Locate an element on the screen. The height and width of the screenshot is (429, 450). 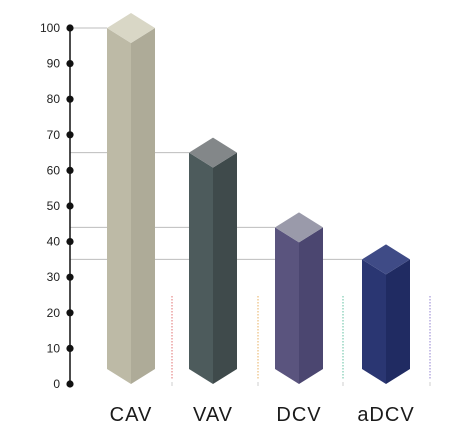
y-axis: 0 10 20 30 40 50 60 70 80 90 100 is located at coordinates (57, 206).